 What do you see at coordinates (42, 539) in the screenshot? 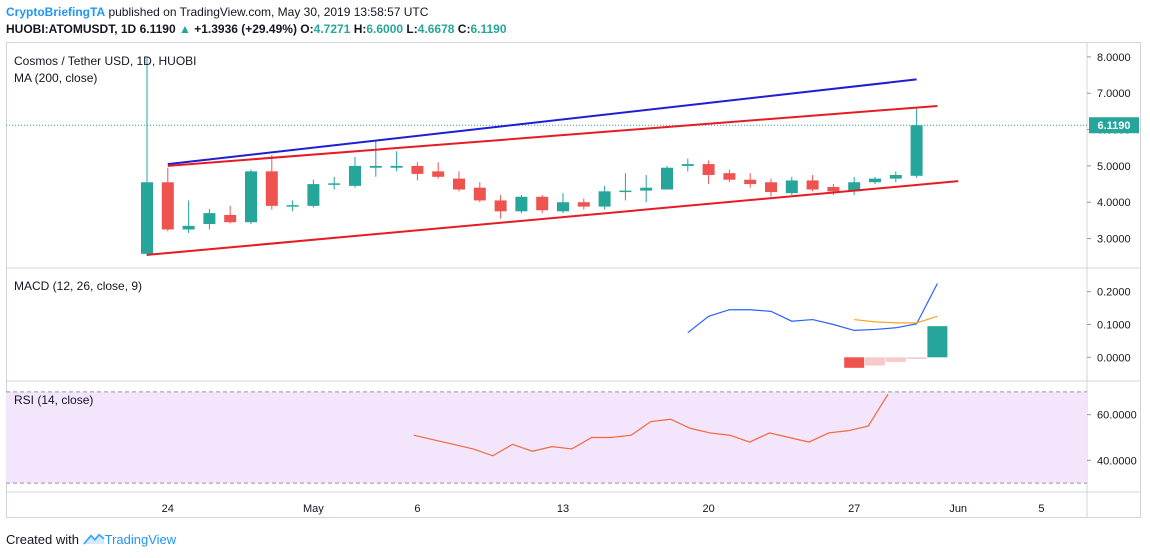
I see `footer-created: Created with` at bounding box center [42, 539].